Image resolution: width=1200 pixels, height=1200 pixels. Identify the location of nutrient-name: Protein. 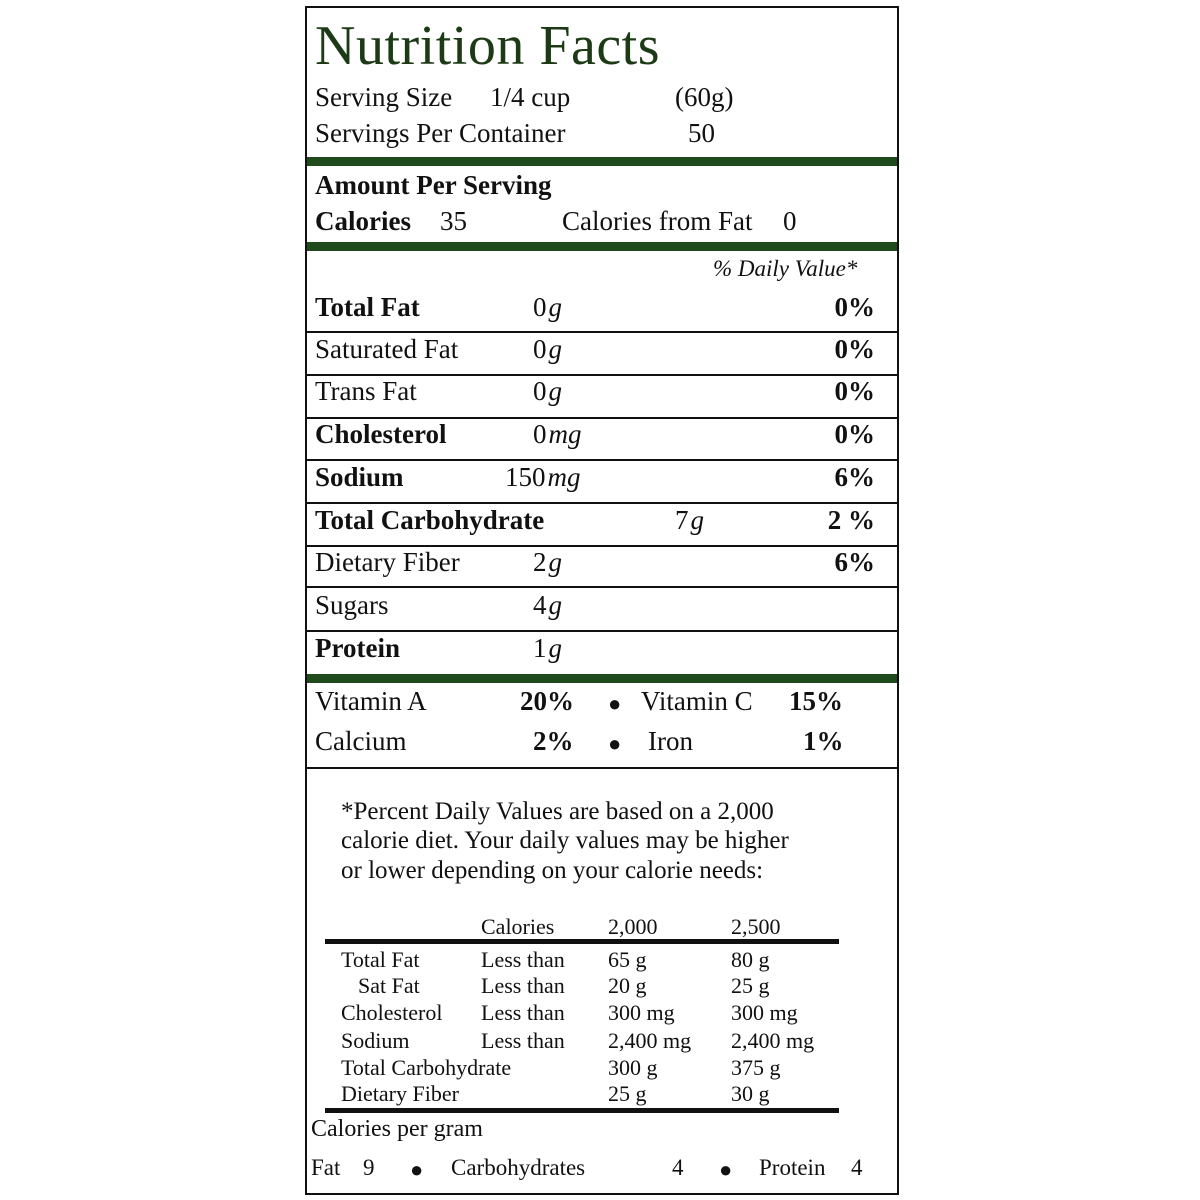
(357, 648).